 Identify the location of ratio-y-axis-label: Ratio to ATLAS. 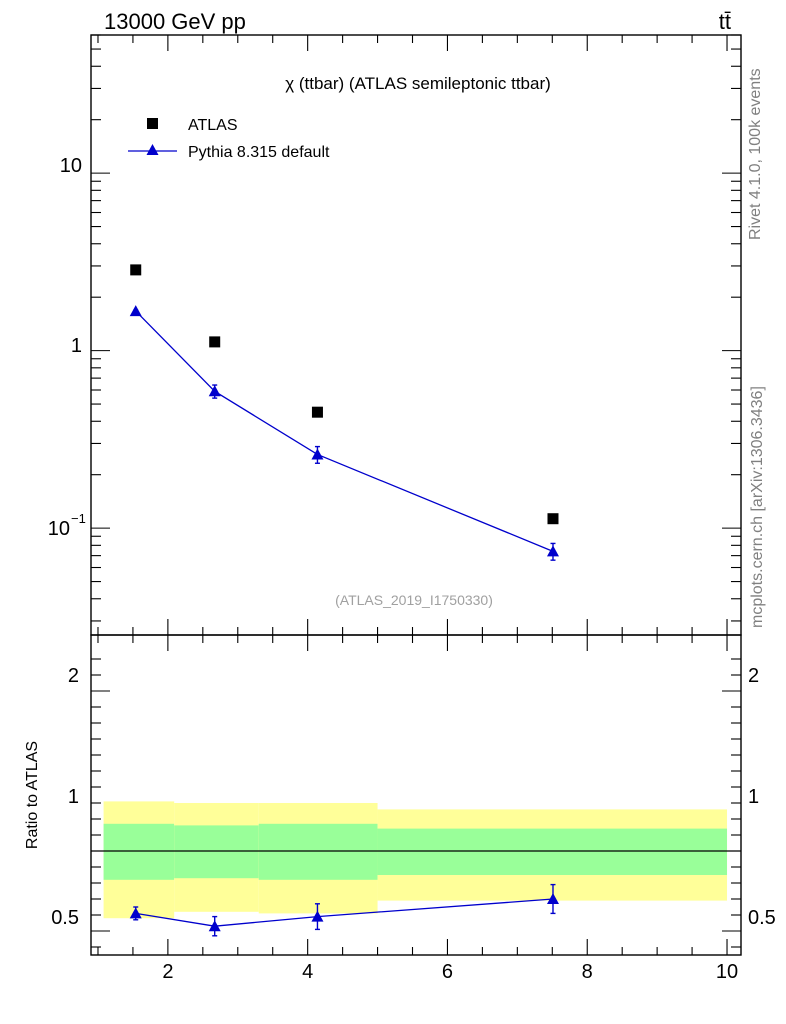
(32, 795).